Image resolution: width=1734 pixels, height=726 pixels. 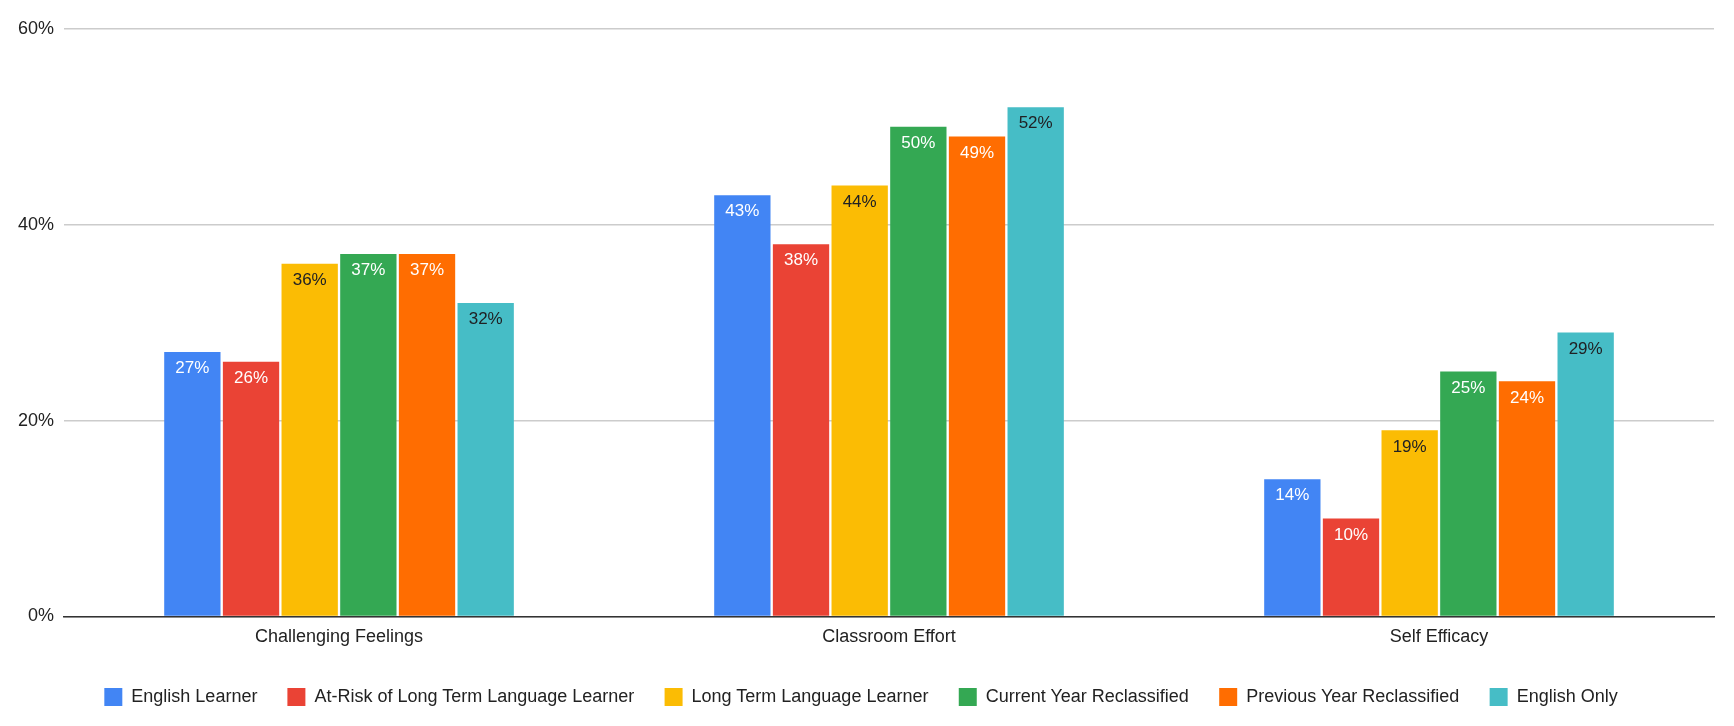 I want to click on data-label: 32%, so click(x=485, y=319).